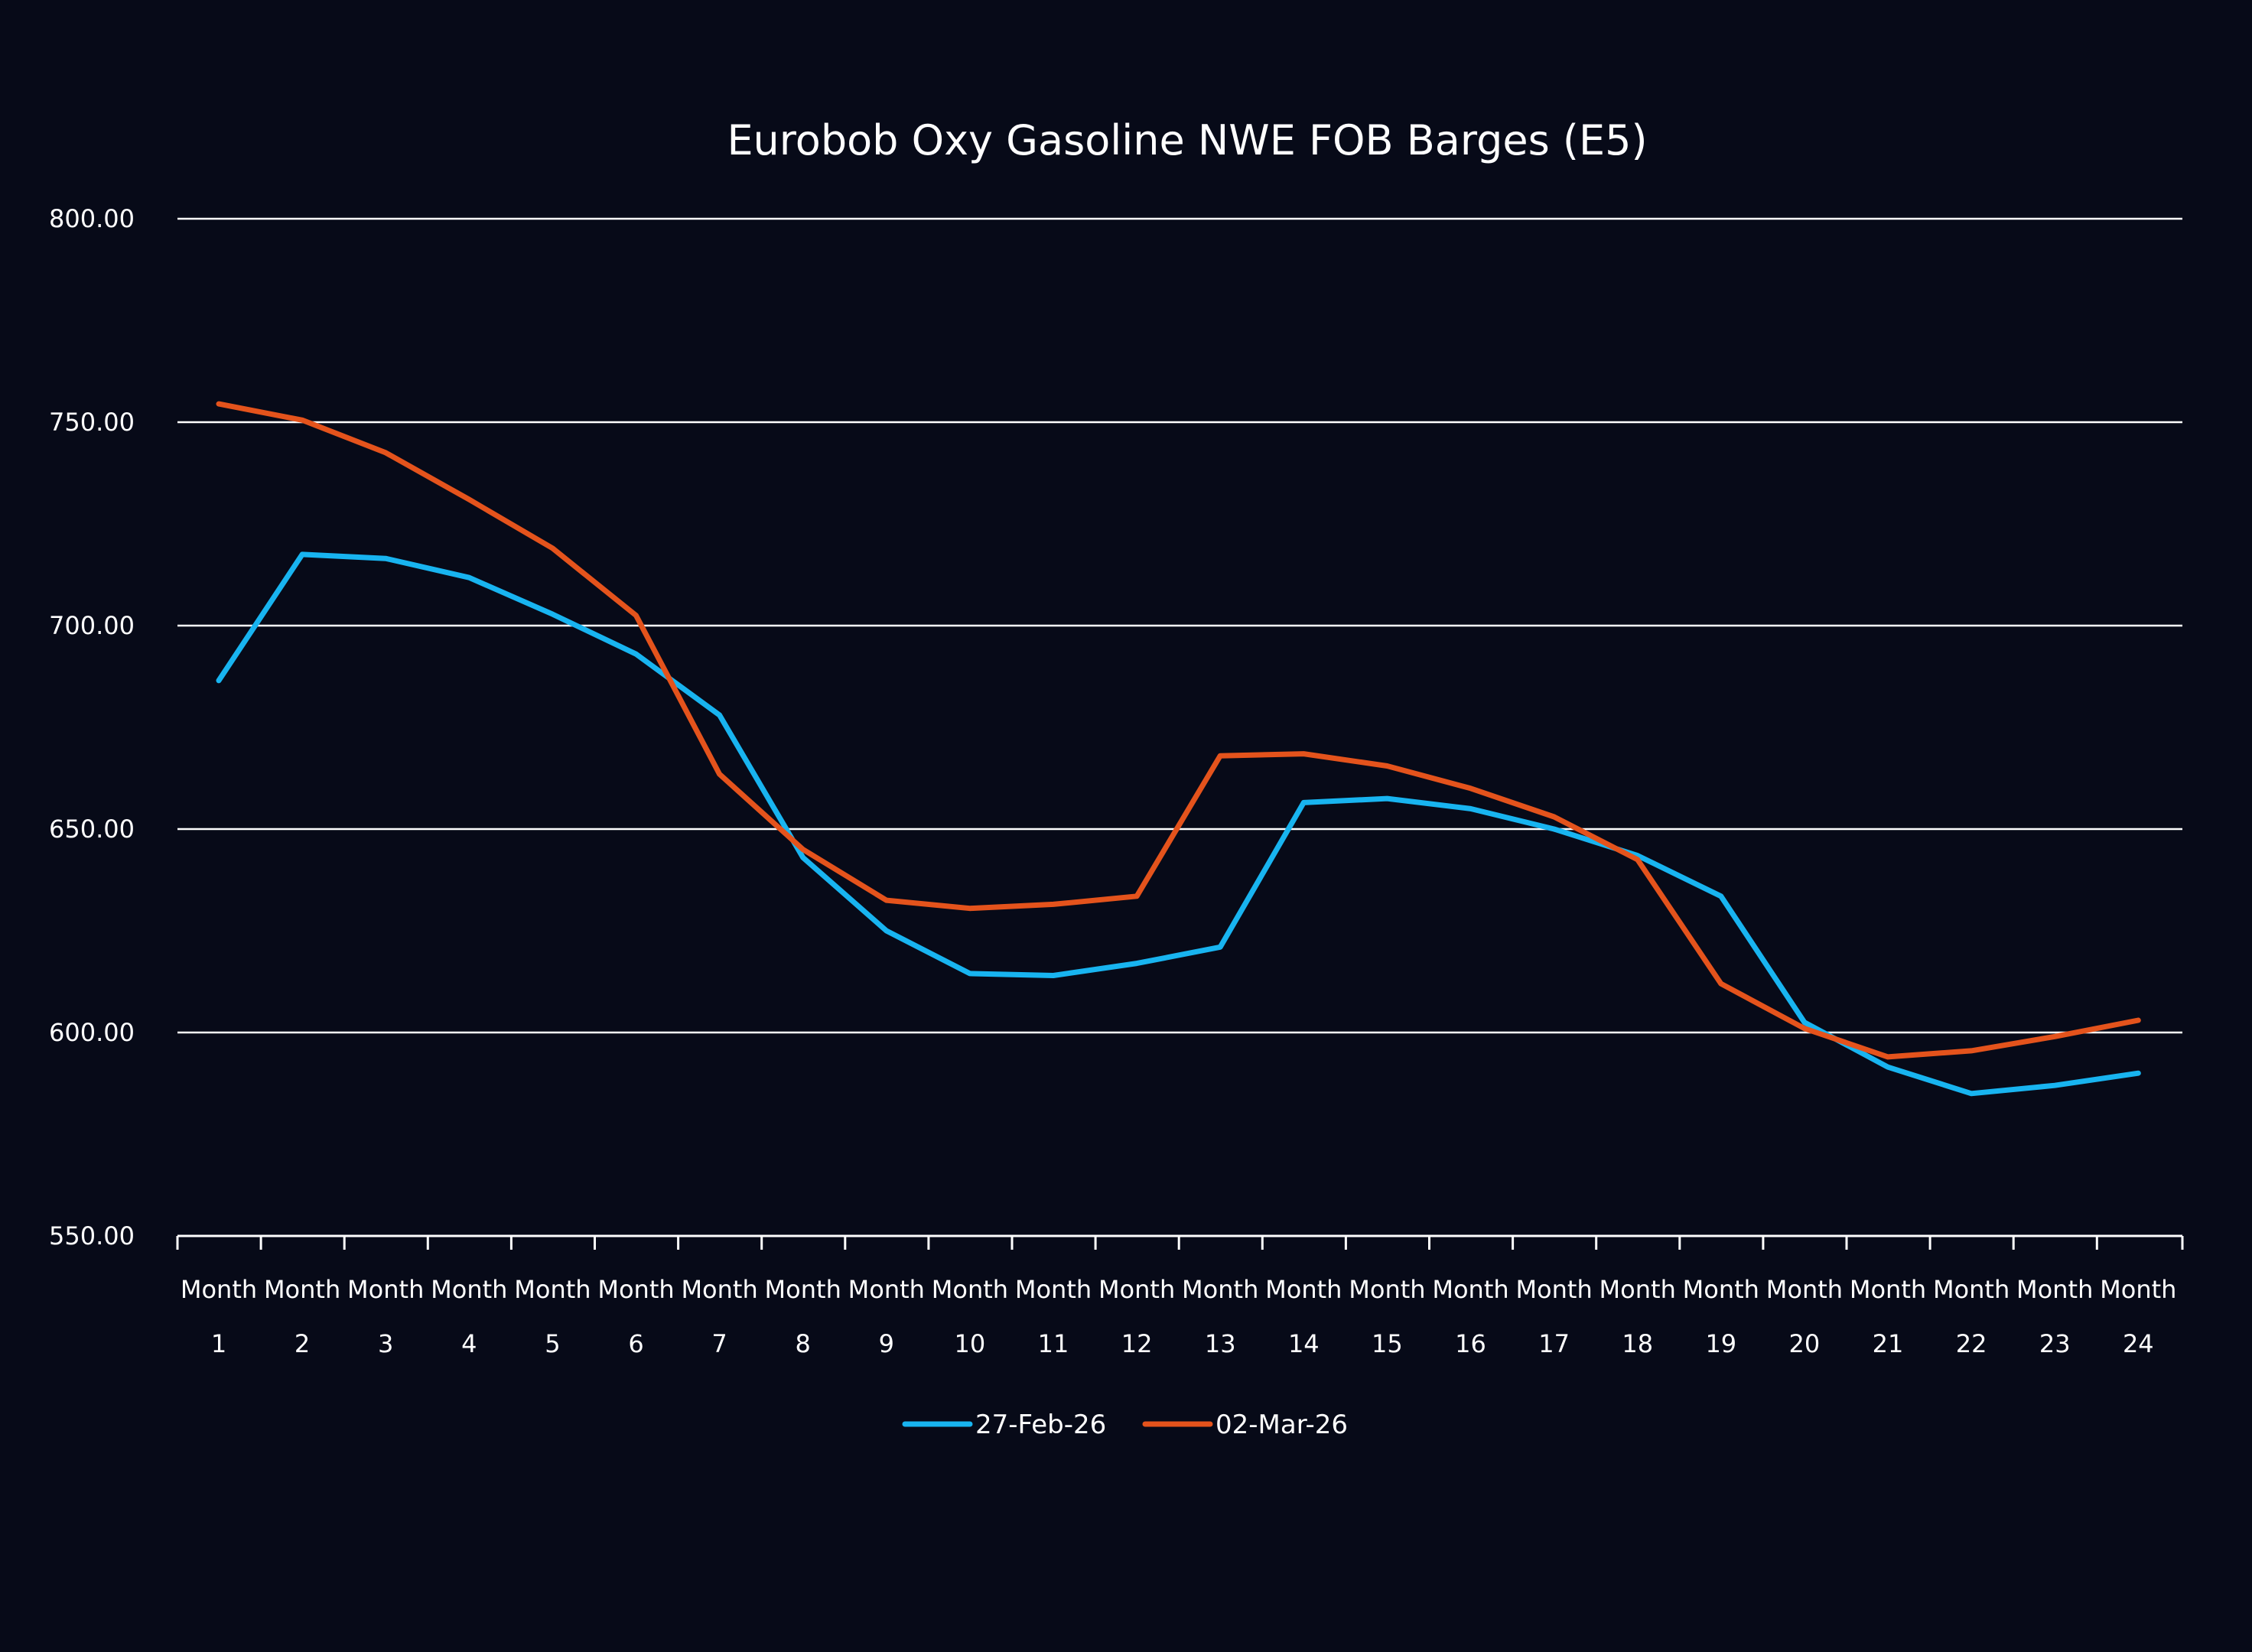 The height and width of the screenshot is (1652, 2252). What do you see at coordinates (1125, 1425) in the screenshot?
I see `legend: 27-Feb-26 02-Mar-26` at bounding box center [1125, 1425].